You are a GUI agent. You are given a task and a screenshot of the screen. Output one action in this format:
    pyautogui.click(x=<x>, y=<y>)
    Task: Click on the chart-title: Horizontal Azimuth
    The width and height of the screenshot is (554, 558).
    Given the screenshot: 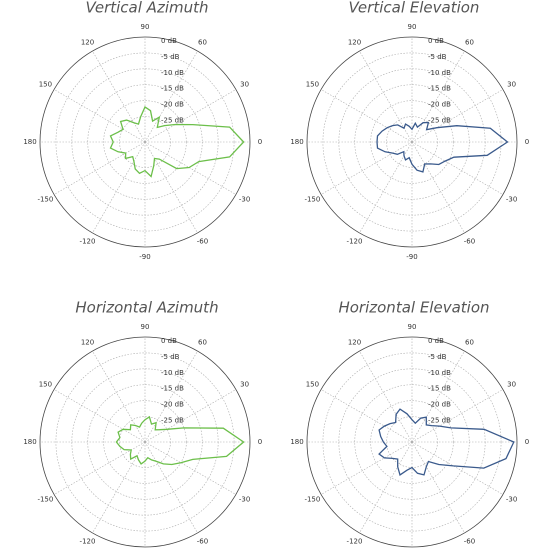 What is the action you would take?
    pyautogui.click(x=146, y=308)
    